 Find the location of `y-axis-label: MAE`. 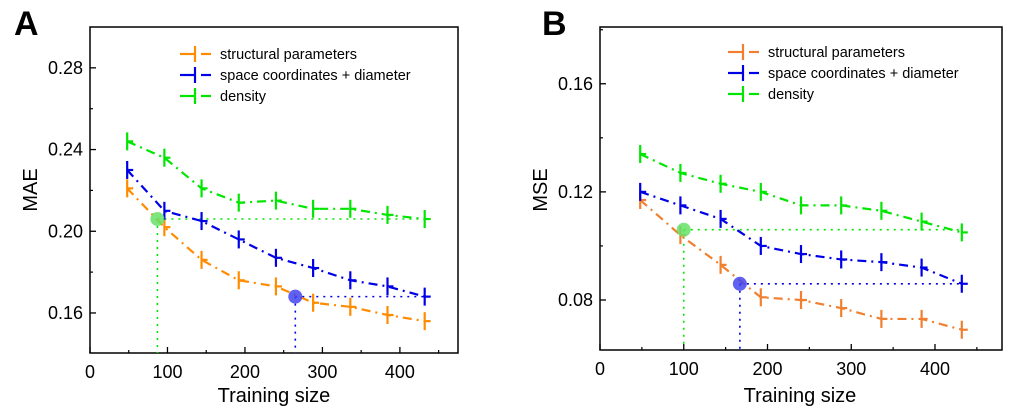

y-axis-label: MAE is located at coordinates (31, 189).